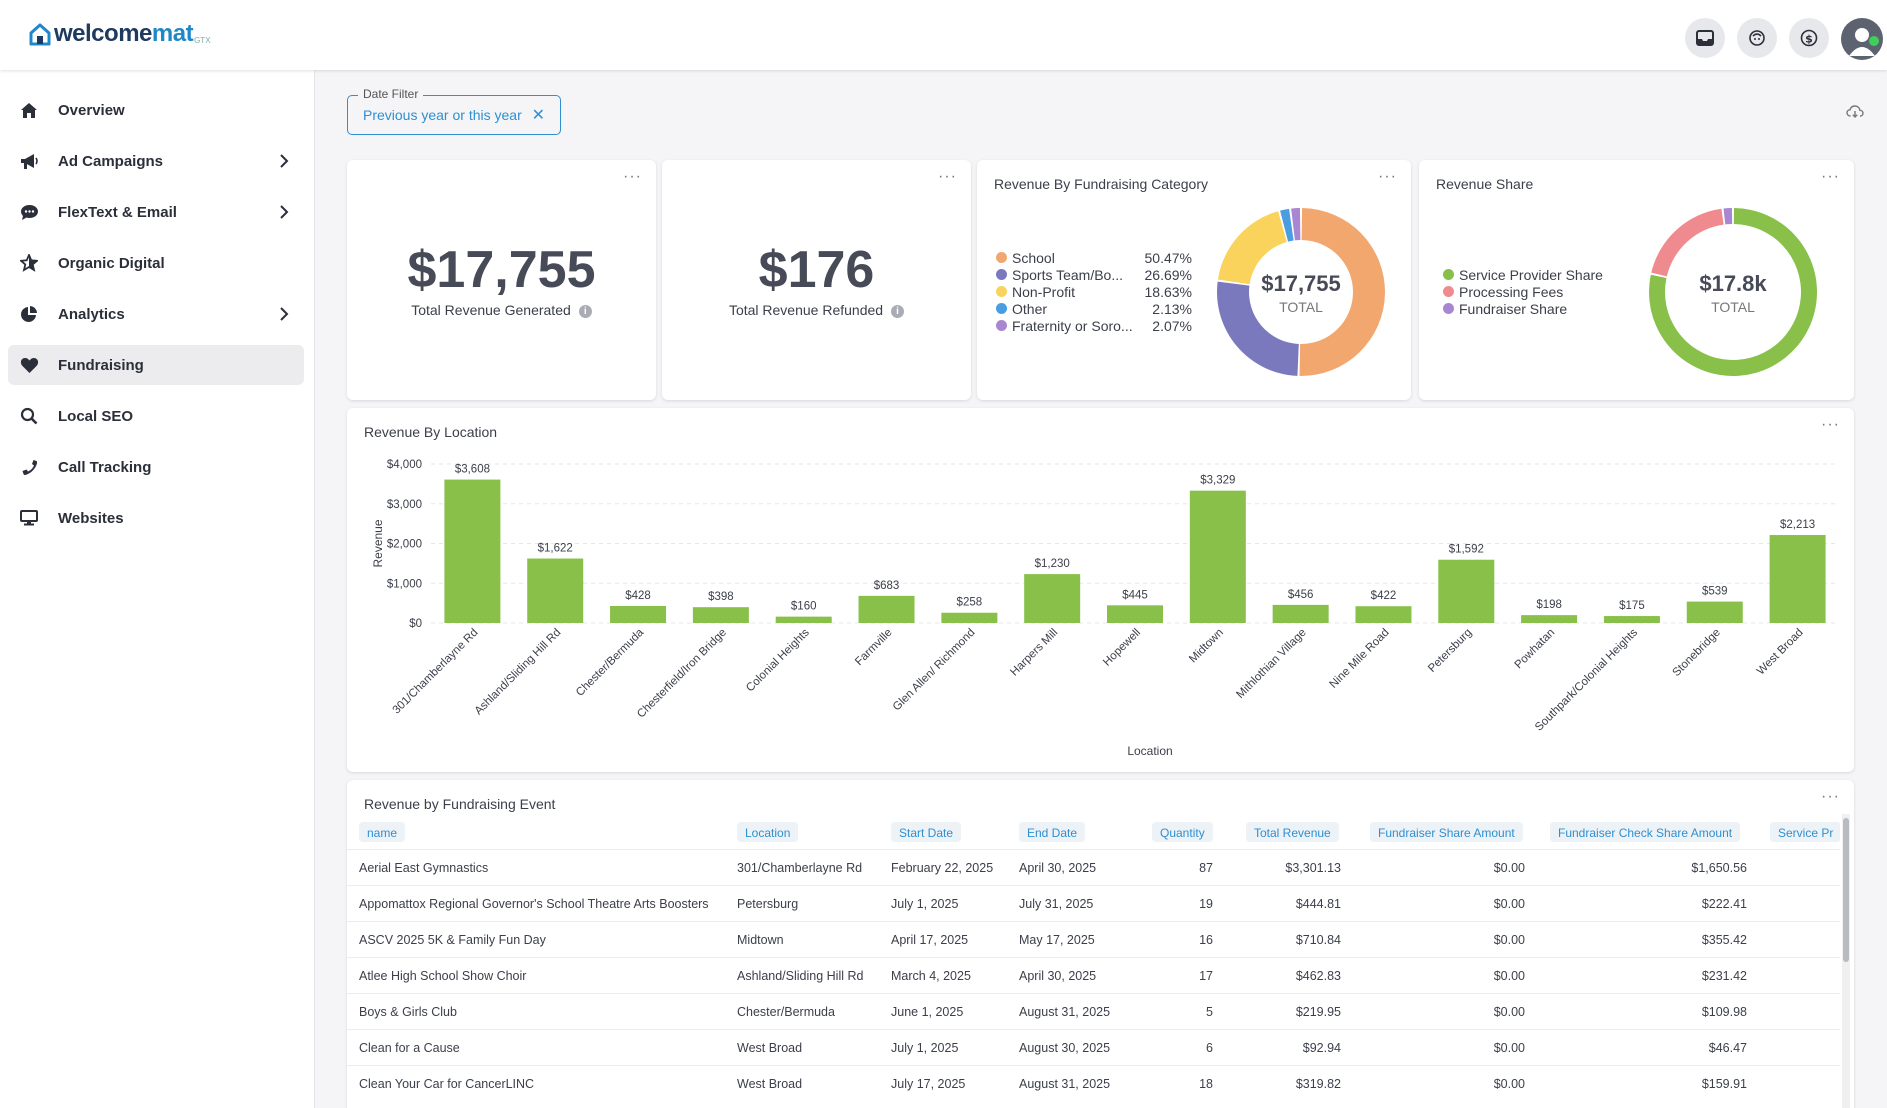 The width and height of the screenshot is (1887, 1108). What do you see at coordinates (1094, 308) in the screenshot?
I see `legend-item: Other 2.13%` at bounding box center [1094, 308].